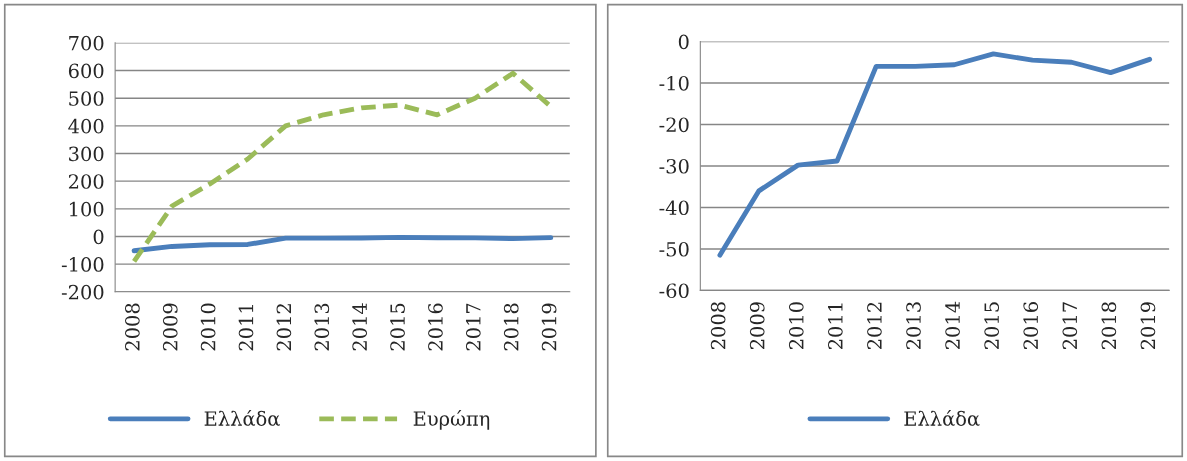 This screenshot has height=461, width=1187. I want to click on y-tick-label: 200, so click(86, 181).